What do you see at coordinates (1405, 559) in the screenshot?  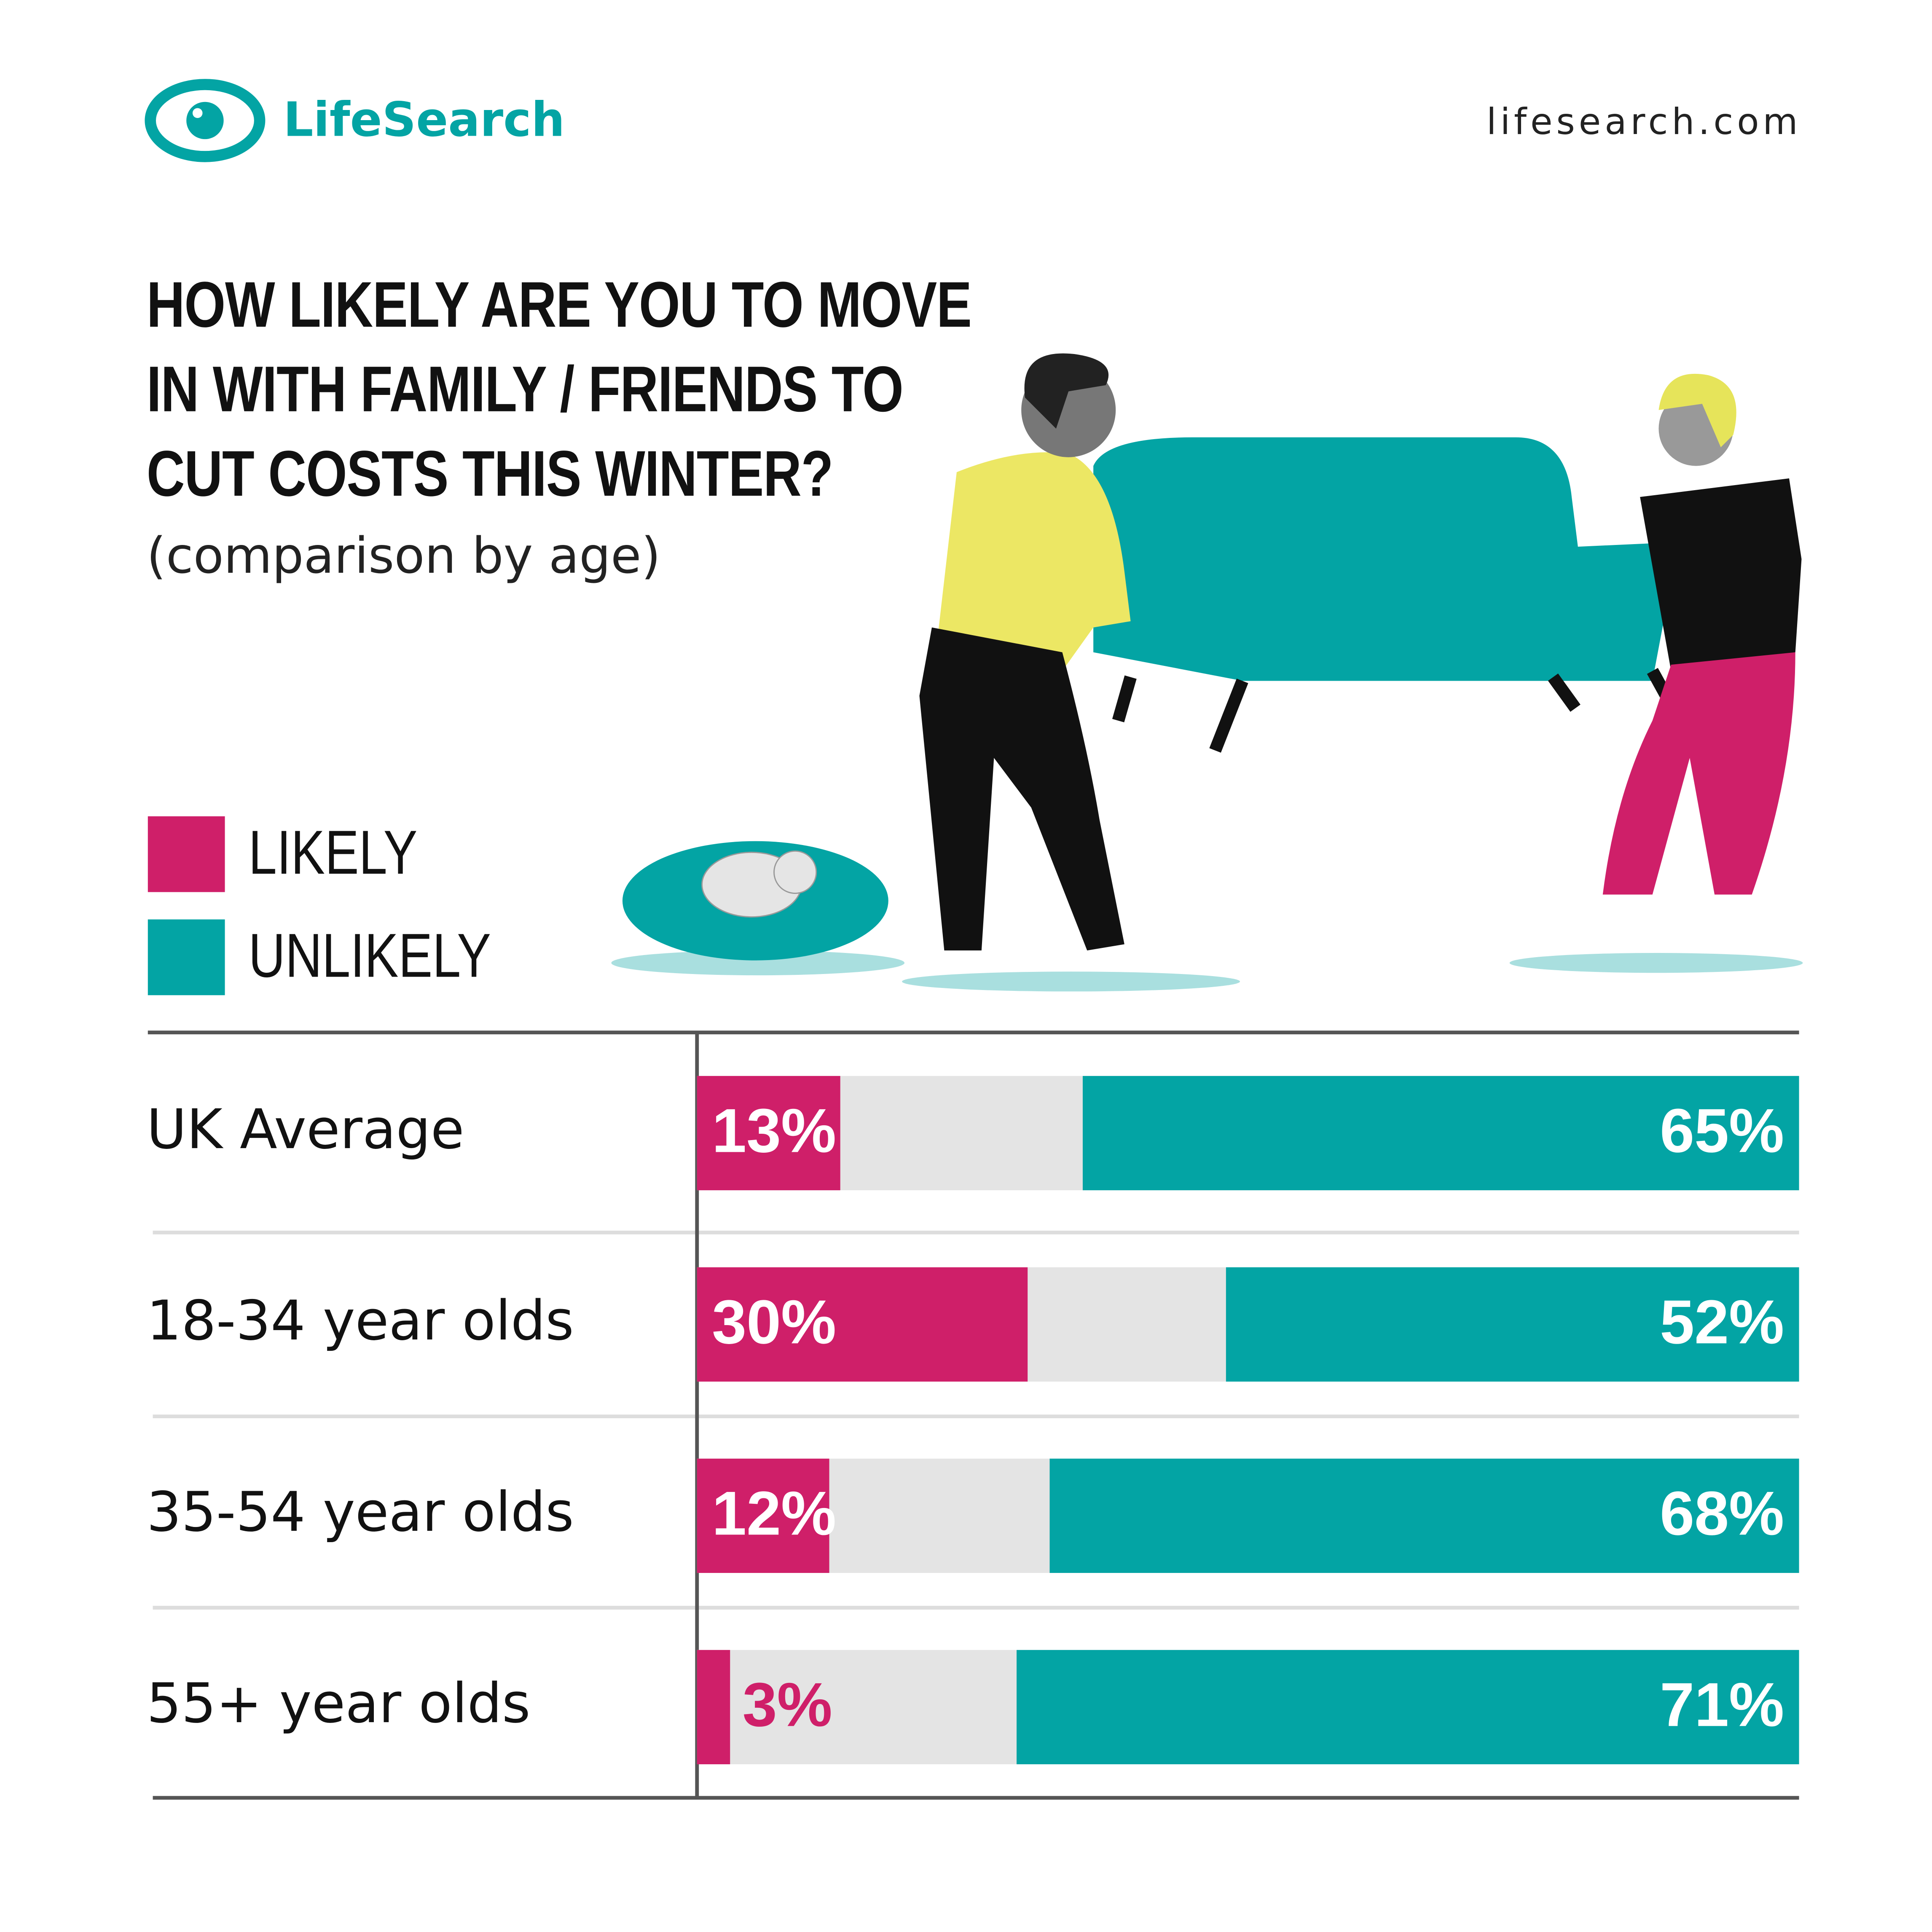 I see `sofa` at bounding box center [1405, 559].